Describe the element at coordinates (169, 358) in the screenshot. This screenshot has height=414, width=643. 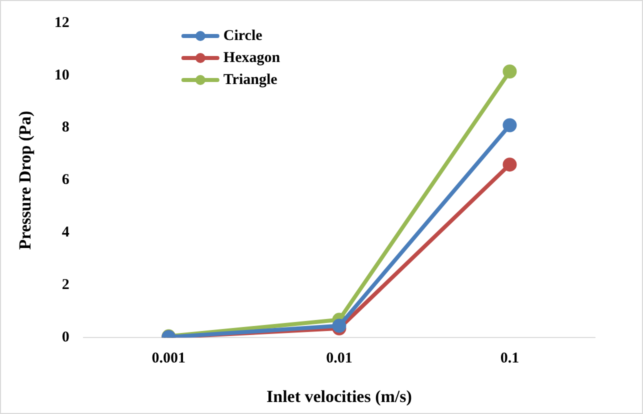
I see `x-tick-label: 0.001` at that location.